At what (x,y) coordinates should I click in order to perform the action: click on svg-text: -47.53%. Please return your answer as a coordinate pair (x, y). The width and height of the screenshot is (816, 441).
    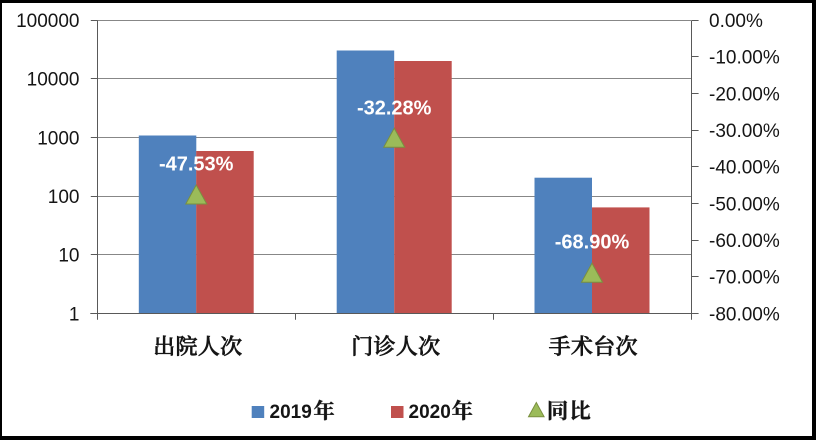
    Looking at the image, I should click on (196, 165).